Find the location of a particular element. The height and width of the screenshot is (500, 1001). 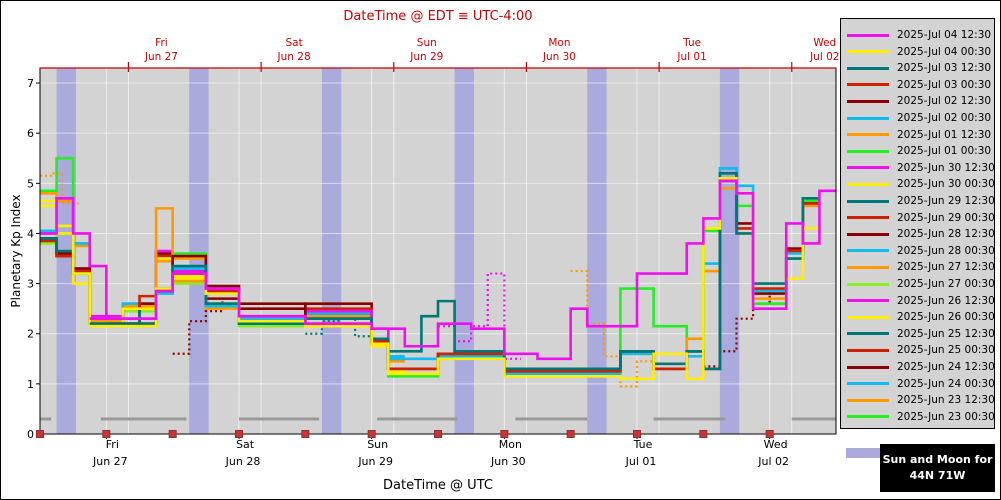

x-axis-label: DateTime @ UTC is located at coordinates (438, 485).